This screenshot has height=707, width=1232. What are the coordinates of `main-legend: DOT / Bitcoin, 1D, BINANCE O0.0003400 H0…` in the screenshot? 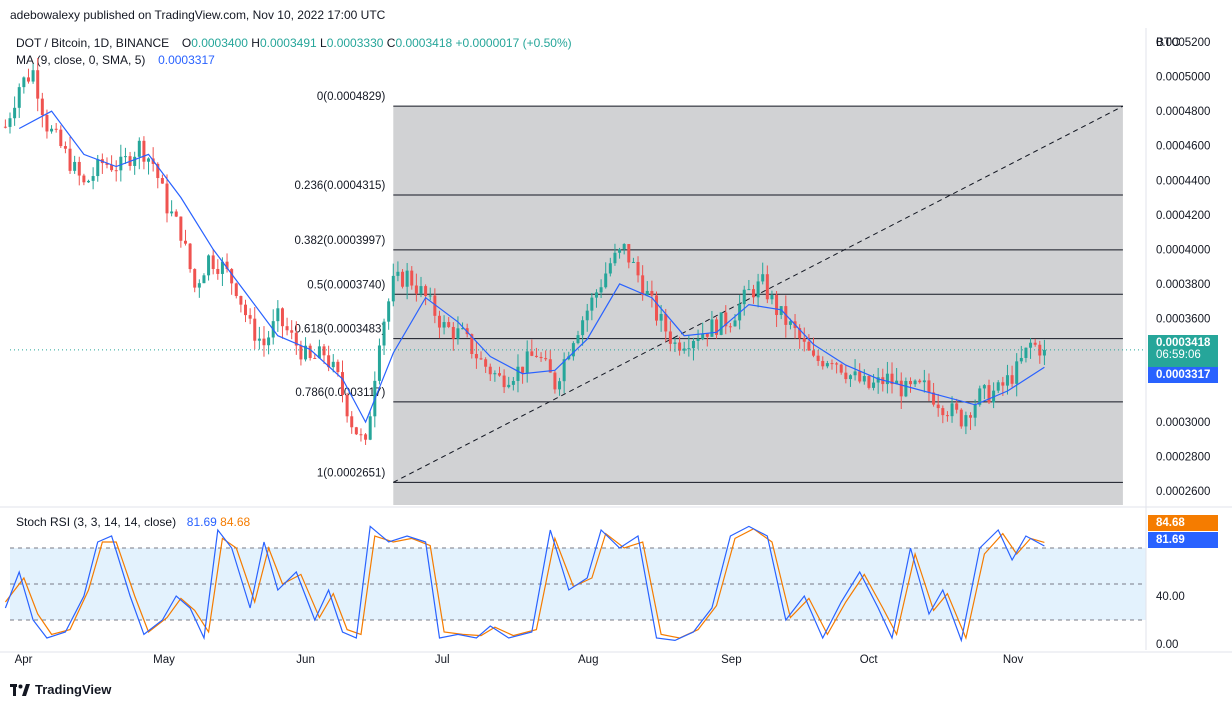 It's located at (294, 43).